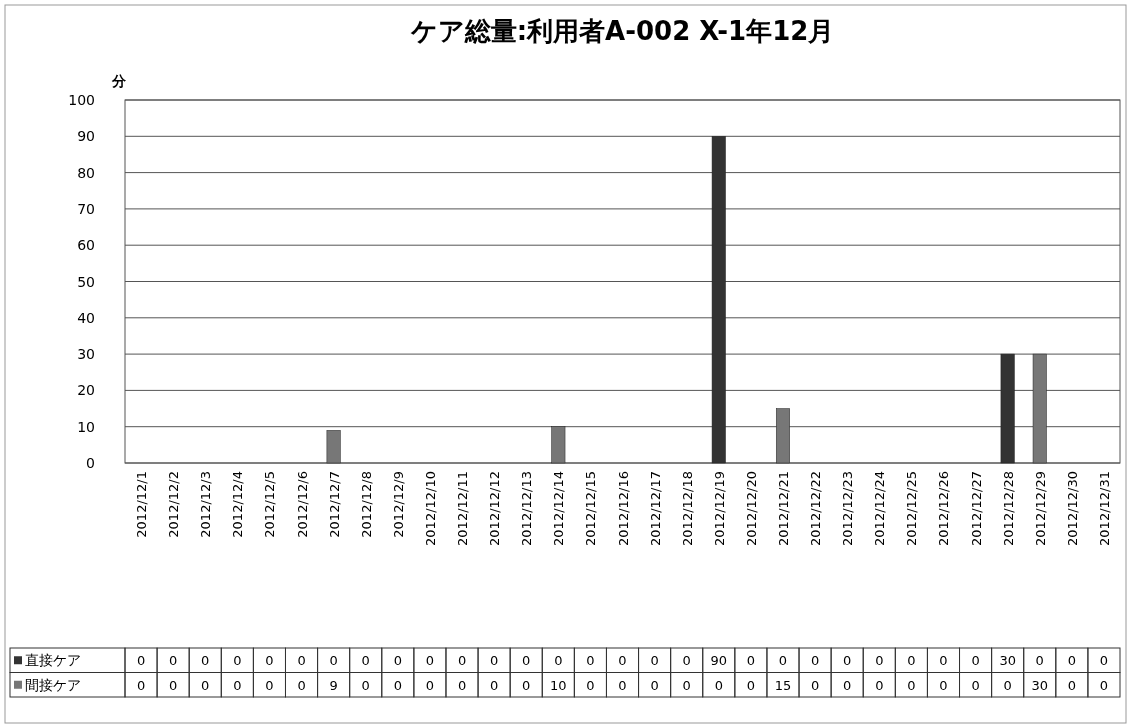 Image resolution: width=1131 pixels, height=728 pixels. What do you see at coordinates (90, 463) in the screenshot?
I see `y-tick-label: 0` at bounding box center [90, 463].